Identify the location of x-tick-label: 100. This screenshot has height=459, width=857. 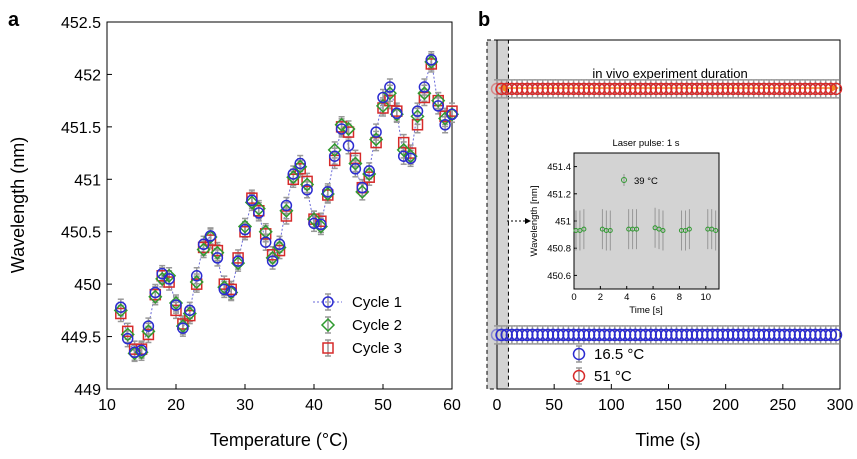
(611, 405).